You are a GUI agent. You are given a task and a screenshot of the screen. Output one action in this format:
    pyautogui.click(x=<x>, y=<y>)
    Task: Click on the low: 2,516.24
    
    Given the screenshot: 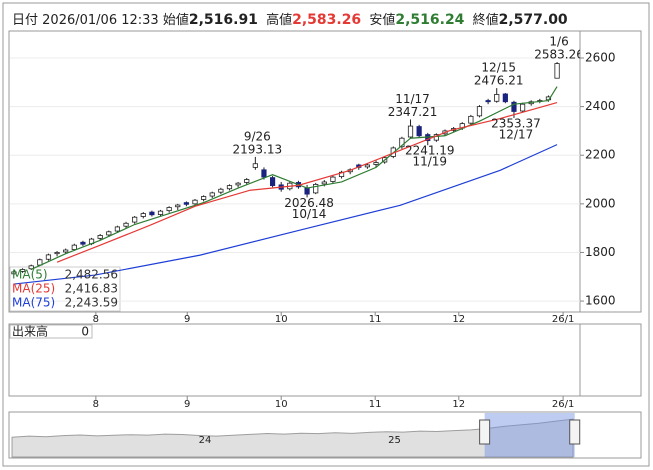 What is the action you would take?
    pyautogui.click(x=430, y=20)
    